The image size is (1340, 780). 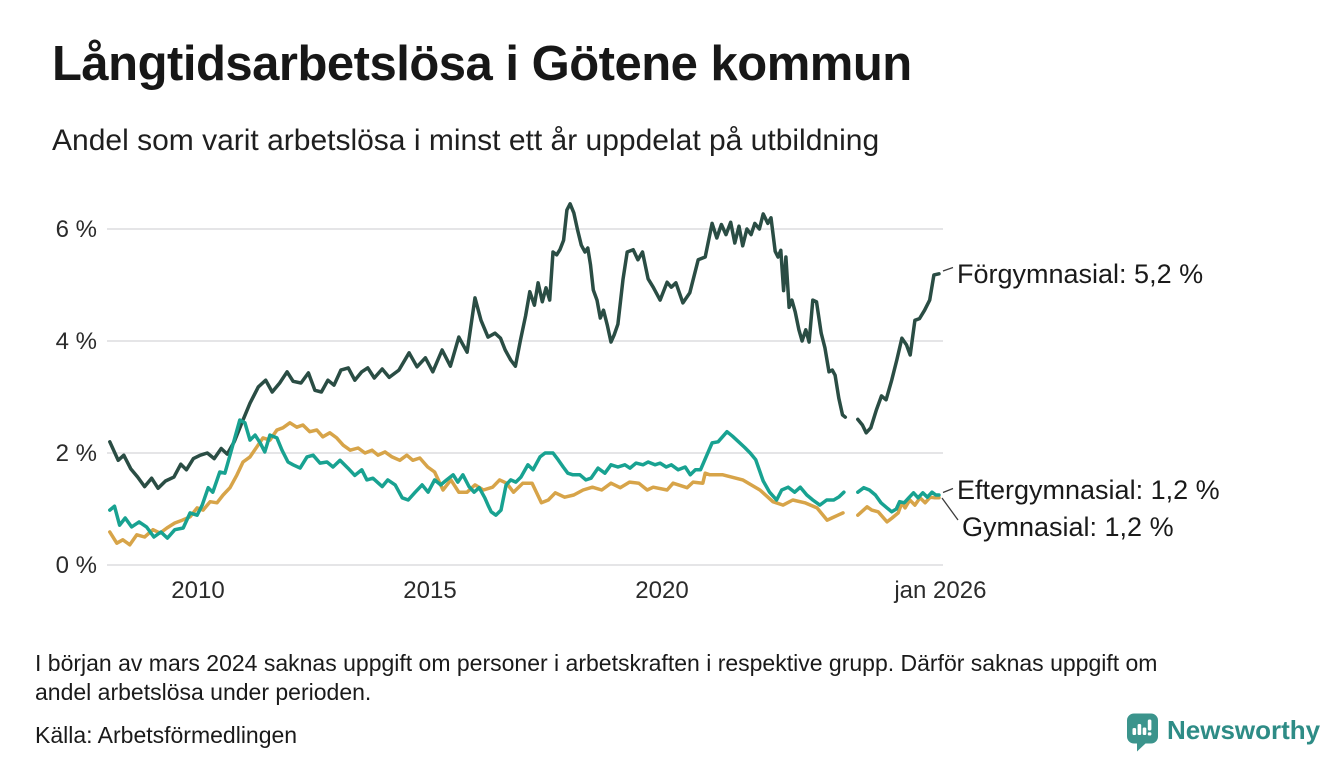 What do you see at coordinates (482, 64) in the screenshot?
I see `page-title: Långtidsarbetslösa i Götene kommun` at bounding box center [482, 64].